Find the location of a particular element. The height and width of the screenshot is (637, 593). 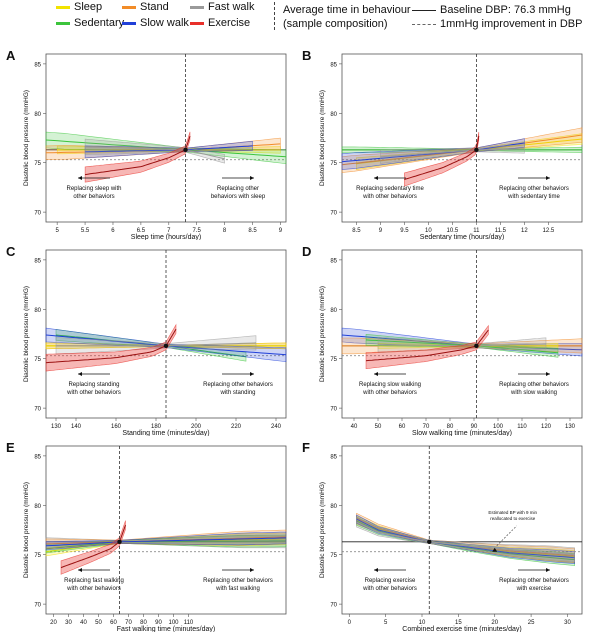

legend-swatch-stand is located at coordinates (129, 7).